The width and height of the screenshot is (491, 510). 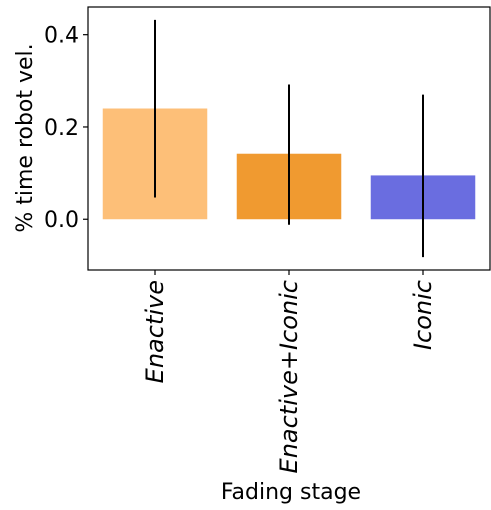 What do you see at coordinates (25, 137) in the screenshot?
I see `y-axis-title: % time robot vel.` at bounding box center [25, 137].